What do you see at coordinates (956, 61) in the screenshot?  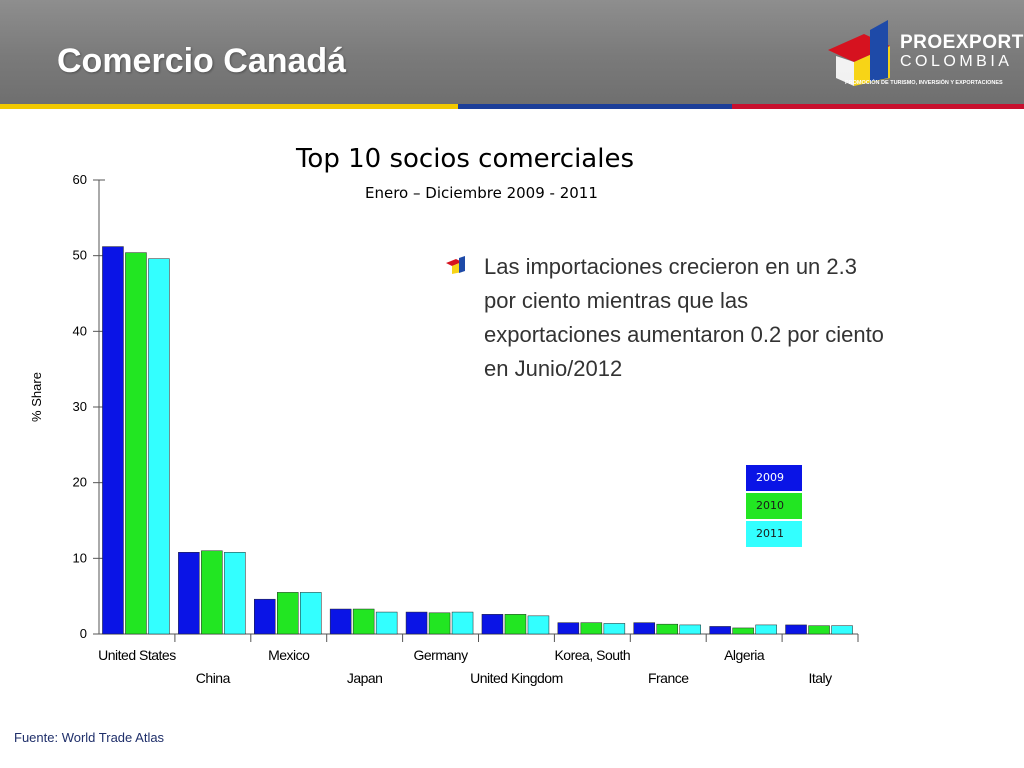 I see `logo-sub-text: COLOMBIA` at bounding box center [956, 61].